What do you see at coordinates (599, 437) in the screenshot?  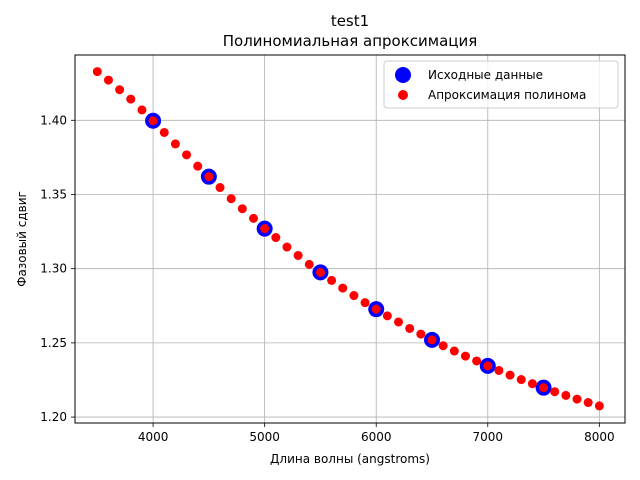 I see `x-tick-label: 8000` at bounding box center [599, 437].